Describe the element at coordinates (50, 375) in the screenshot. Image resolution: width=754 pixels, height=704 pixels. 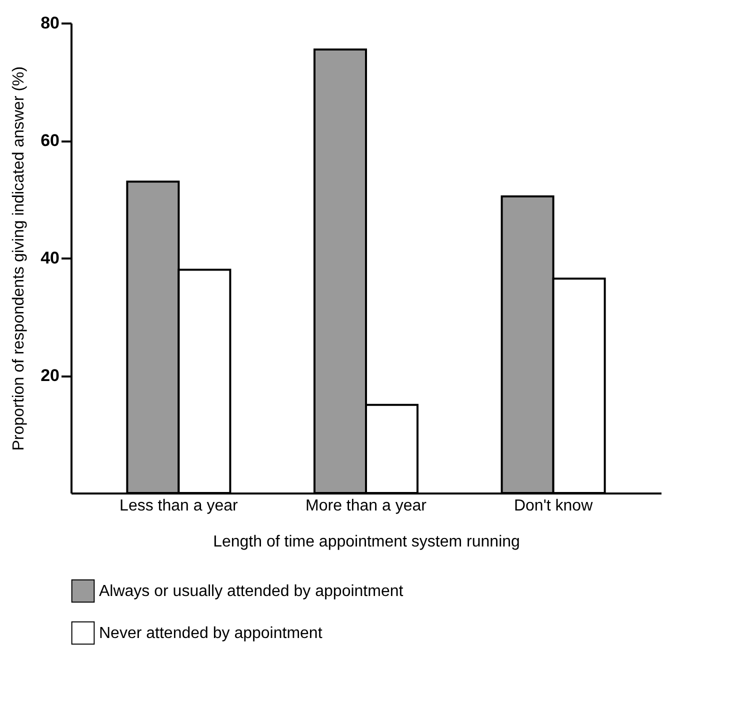
I see `y-tick-label: 20` at that location.